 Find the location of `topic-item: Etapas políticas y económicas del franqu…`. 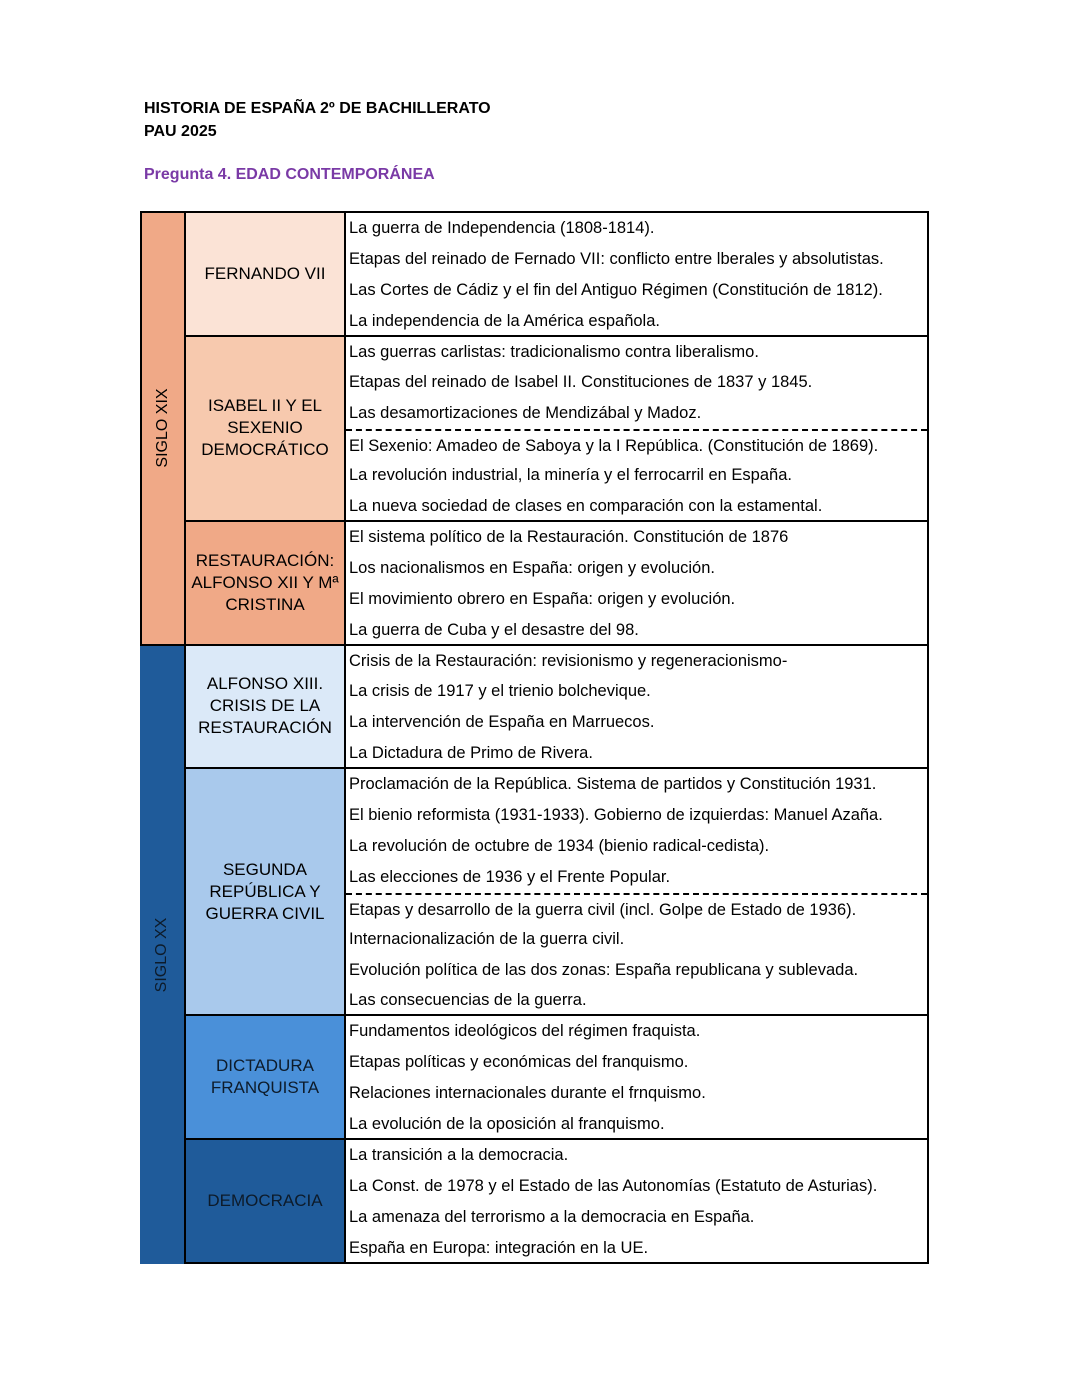

topic-item: Etapas políticas y económicas del franqu… is located at coordinates (519, 1062).